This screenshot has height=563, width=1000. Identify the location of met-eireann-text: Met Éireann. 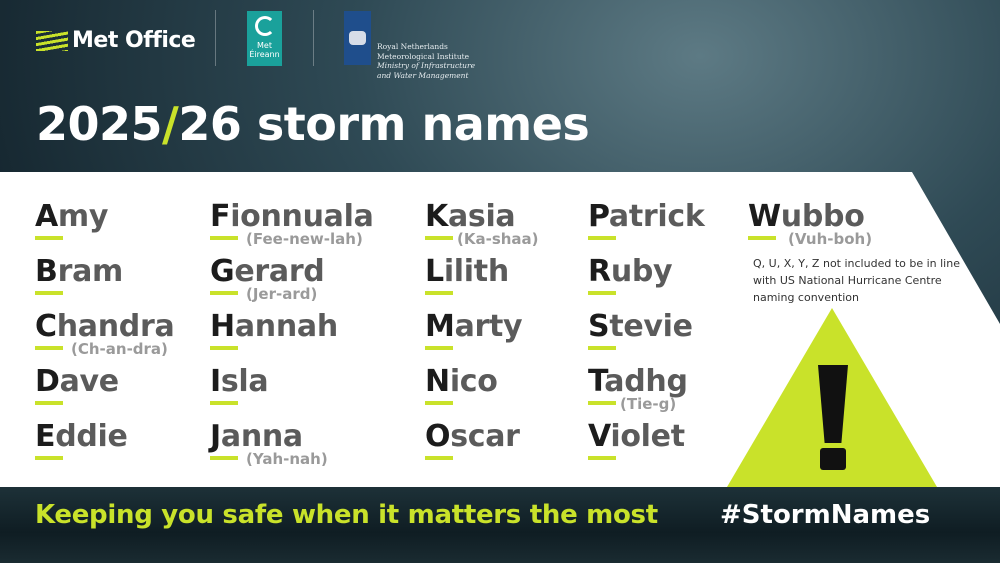
(264, 50).